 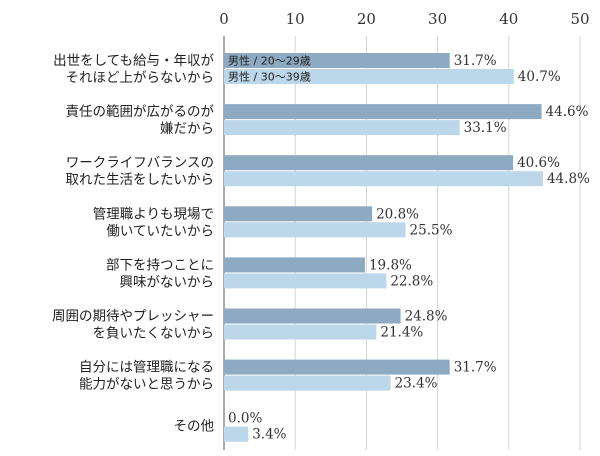 What do you see at coordinates (431, 230) in the screenshot?
I see `data-label: 25.5%` at bounding box center [431, 230].